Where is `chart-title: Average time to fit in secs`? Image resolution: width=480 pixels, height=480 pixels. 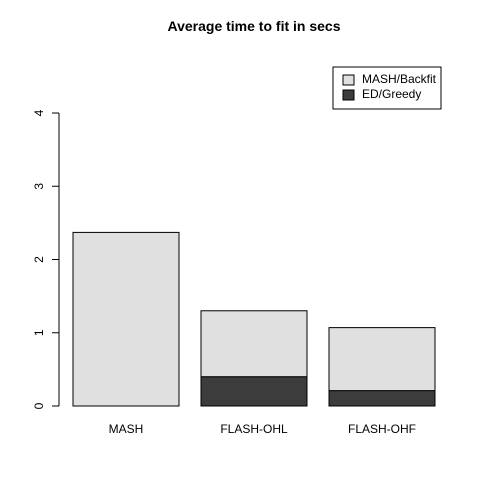 chart-title: Average time to fit in secs is located at coordinates (254, 26).